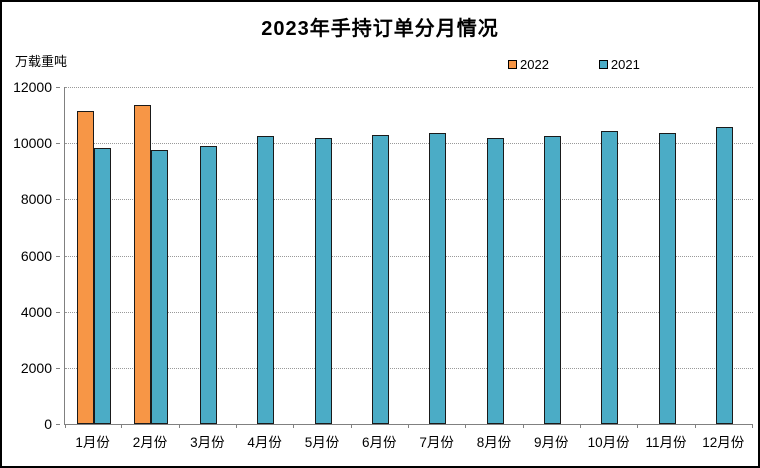 The image size is (760, 468). What do you see at coordinates (208, 285) in the screenshot?
I see `bar-2021-3月份` at bounding box center [208, 285].